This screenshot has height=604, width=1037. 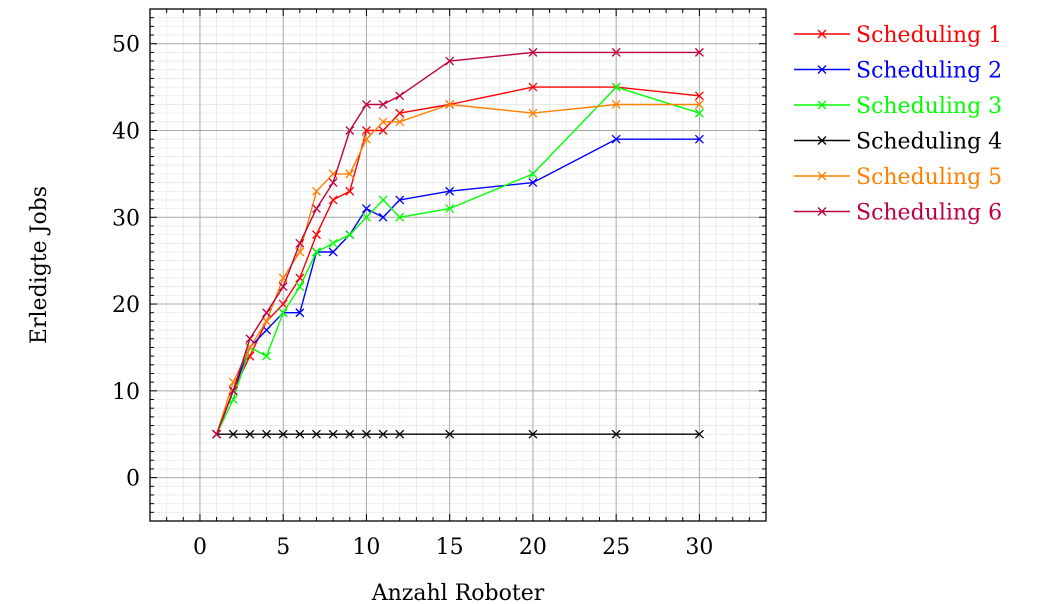 I want to click on legend-item-1: Scheduling 1, so click(x=898, y=35).